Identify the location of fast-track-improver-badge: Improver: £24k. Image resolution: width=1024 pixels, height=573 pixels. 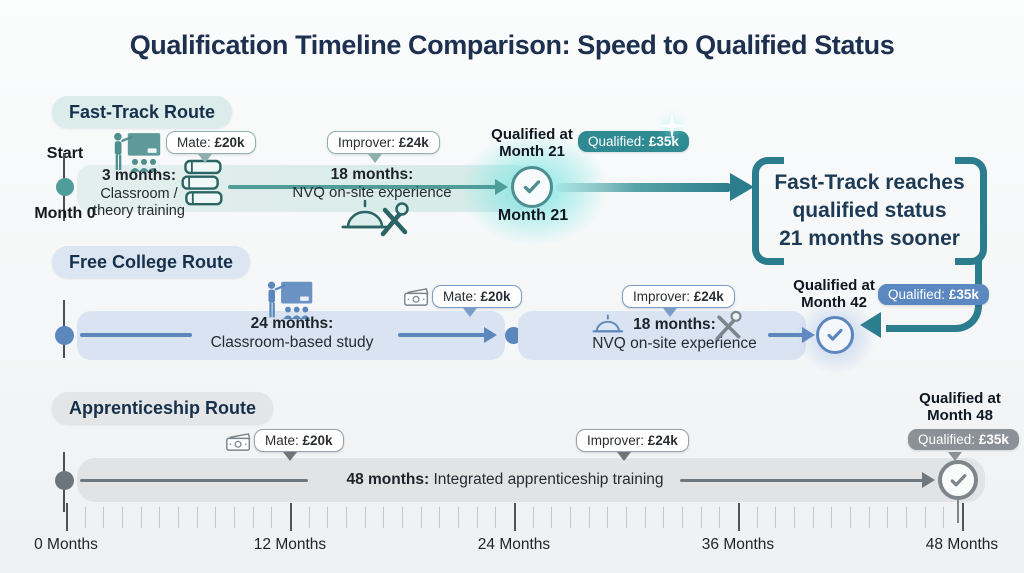
(383, 142).